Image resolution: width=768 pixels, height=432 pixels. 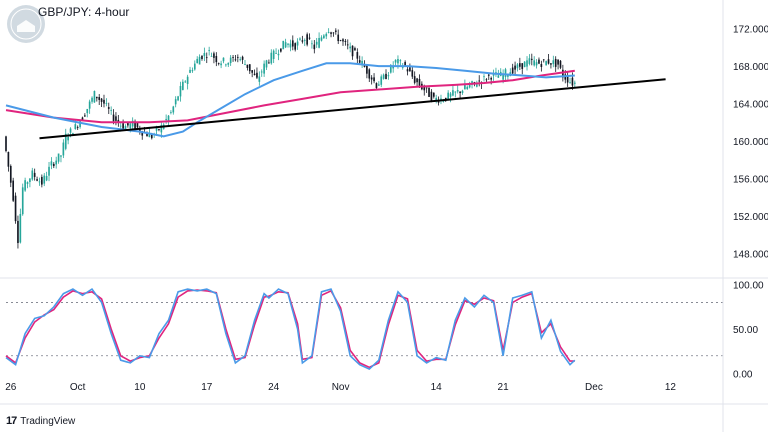 I want to click on time-tick-label: 17, so click(x=207, y=387).